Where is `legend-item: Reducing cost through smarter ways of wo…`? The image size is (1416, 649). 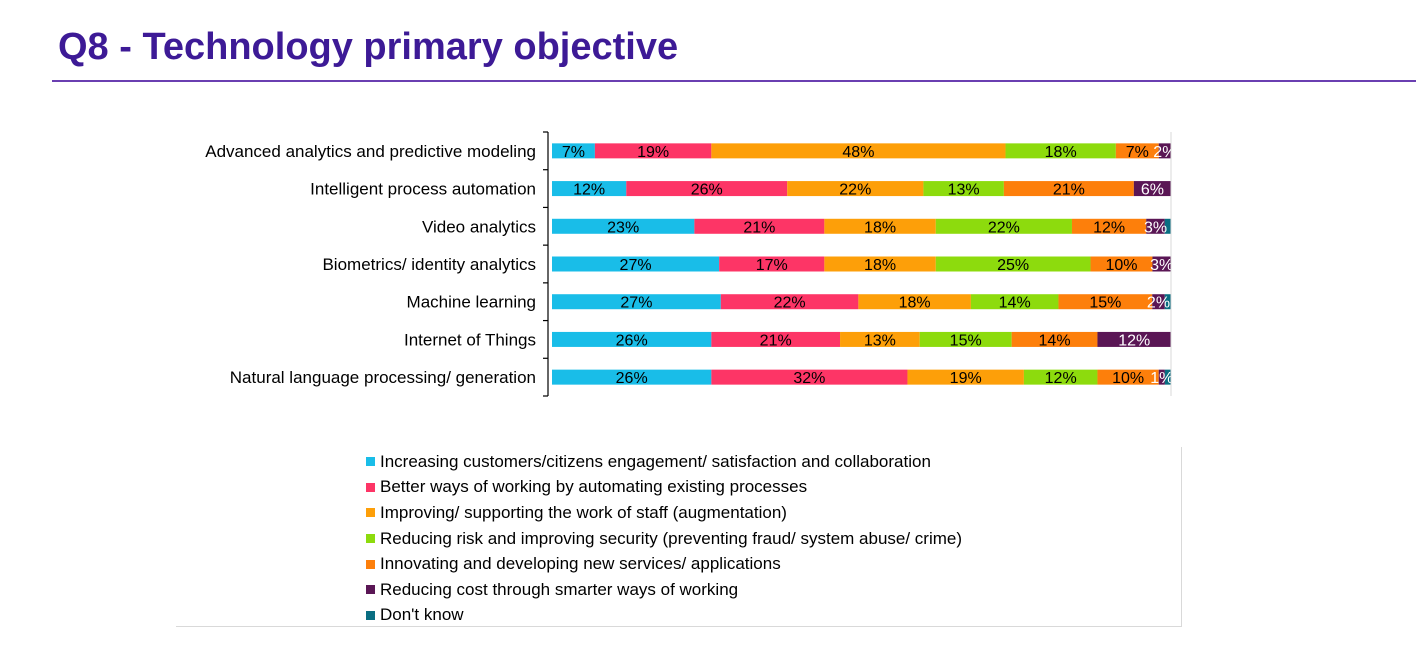 legend-item: Reducing cost through smarter ways of wo… is located at coordinates (664, 590).